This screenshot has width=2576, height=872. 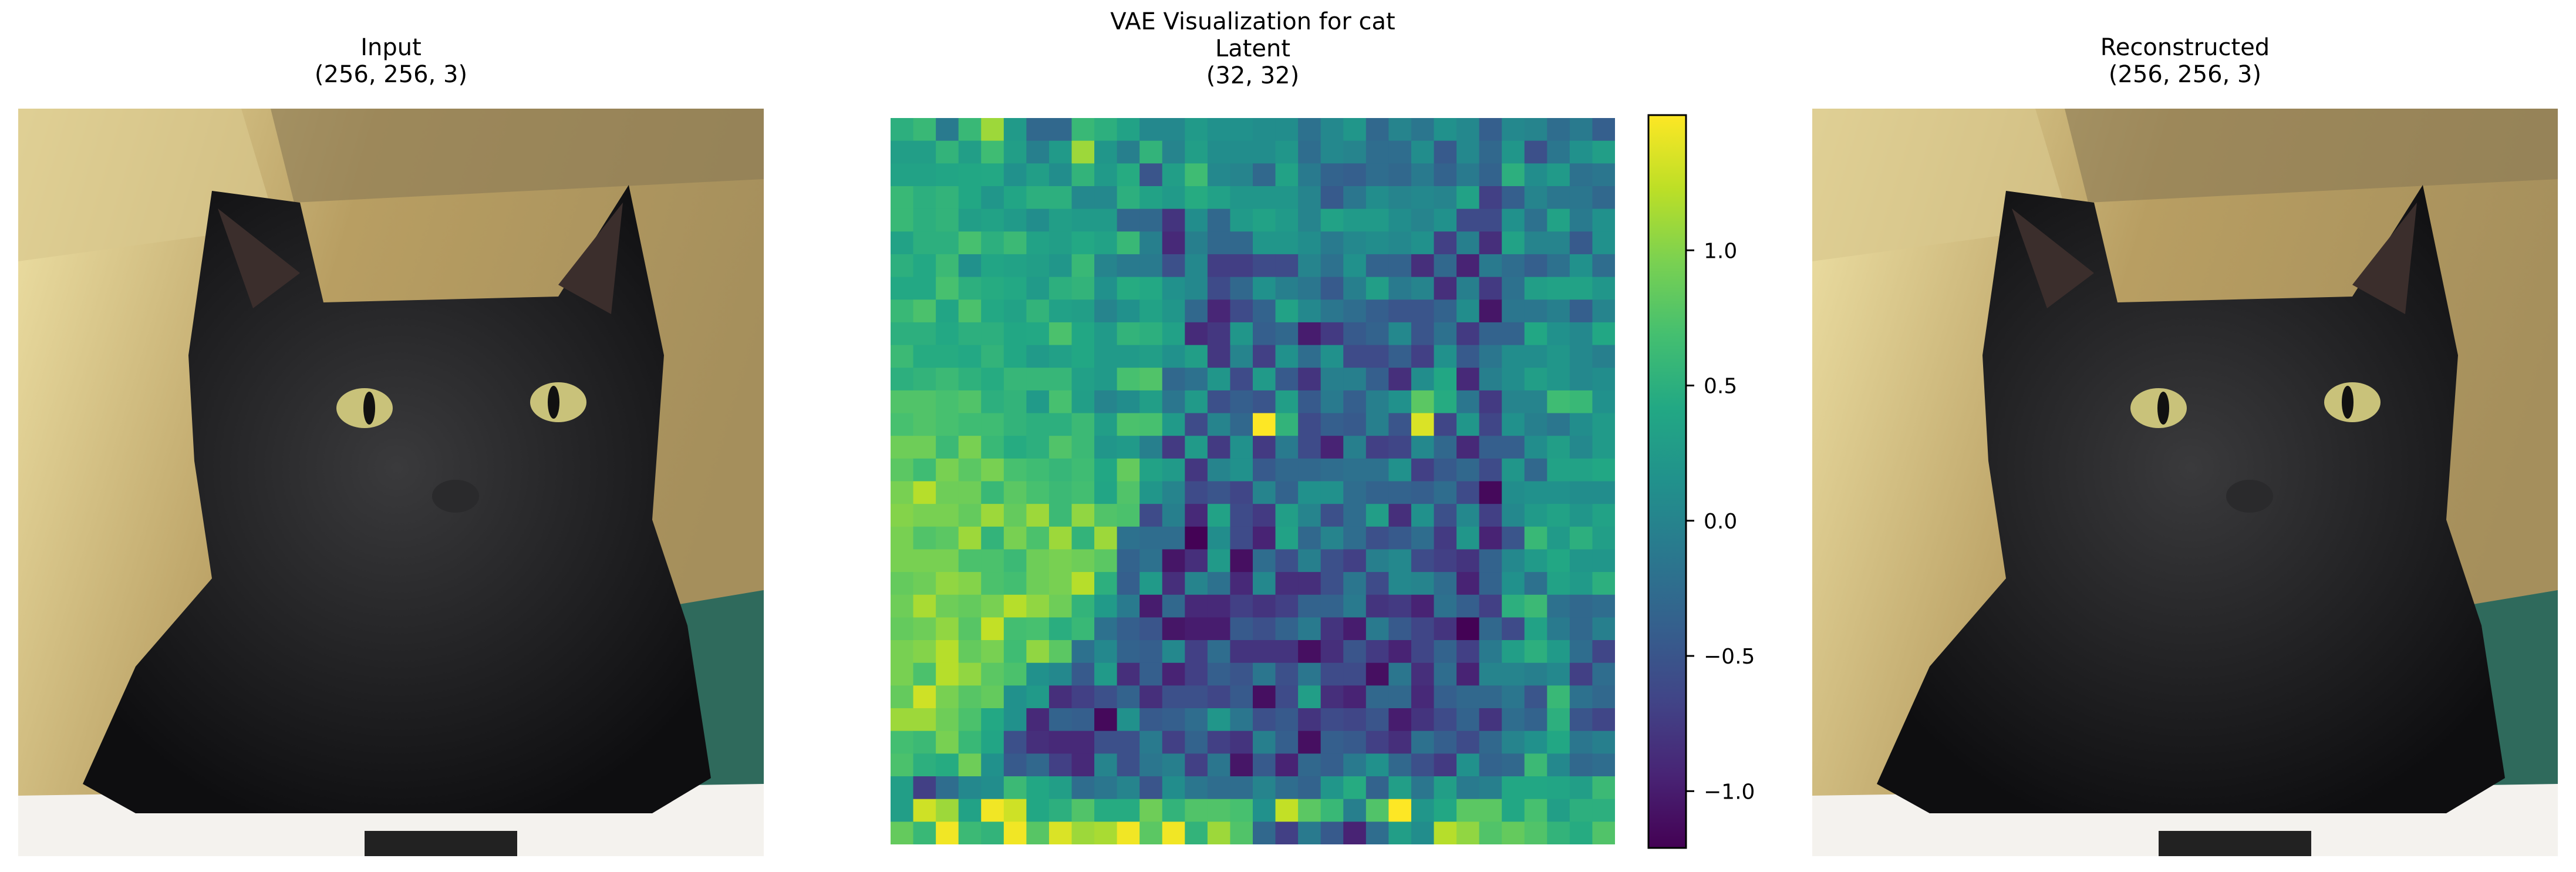 I want to click on colorbar-frame, so click(x=1667, y=482).